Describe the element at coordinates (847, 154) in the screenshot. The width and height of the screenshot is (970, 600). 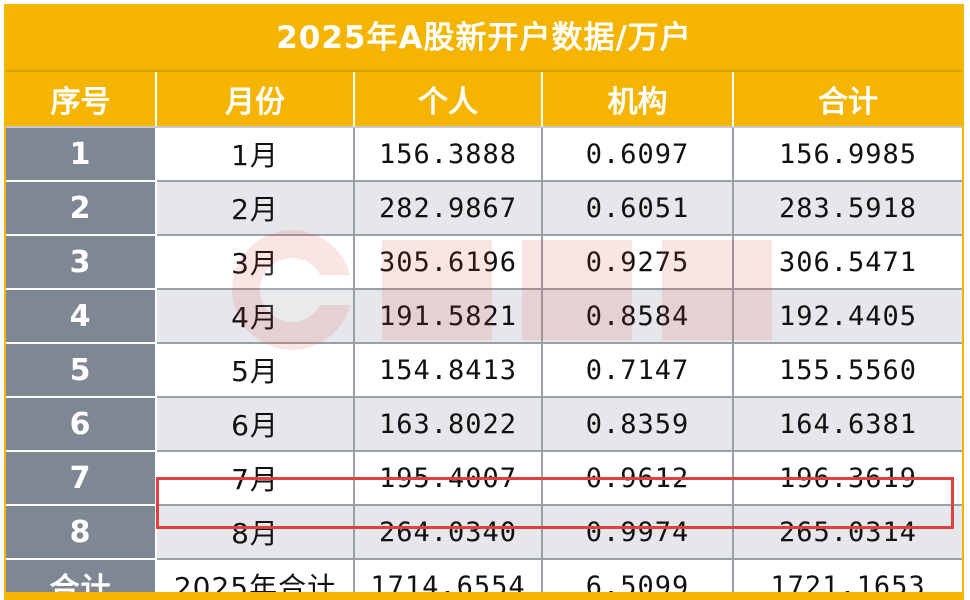
I see `row-total: 156.9985` at that location.